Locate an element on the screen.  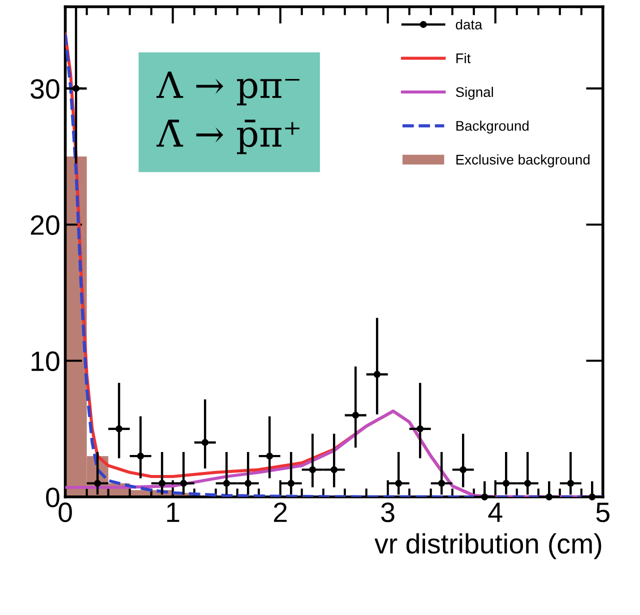
x-axis-title: vr distribution (cm) is located at coordinates (488, 546).